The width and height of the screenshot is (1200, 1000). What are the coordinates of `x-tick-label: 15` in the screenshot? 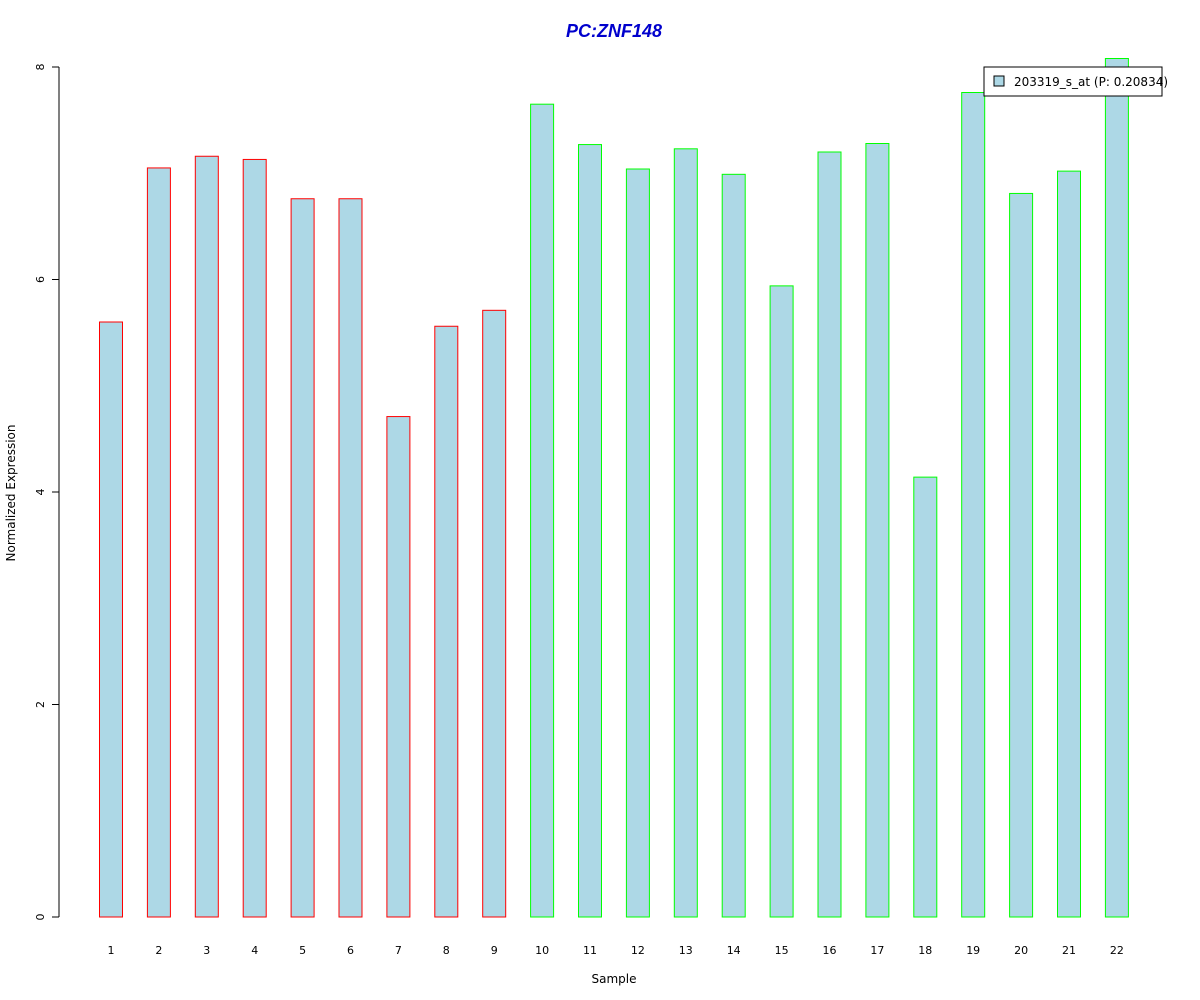 It's located at (782, 950).